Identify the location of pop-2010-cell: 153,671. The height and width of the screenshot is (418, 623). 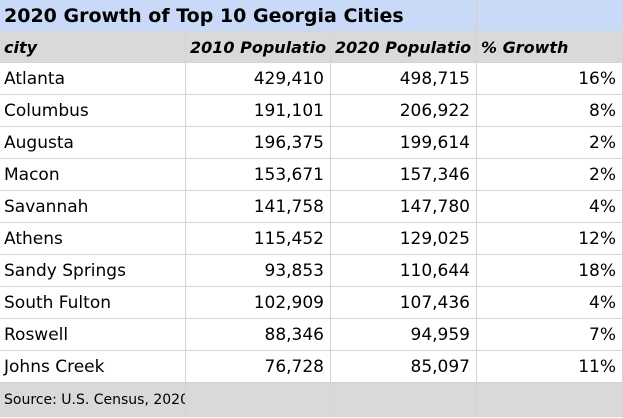
(258, 175).